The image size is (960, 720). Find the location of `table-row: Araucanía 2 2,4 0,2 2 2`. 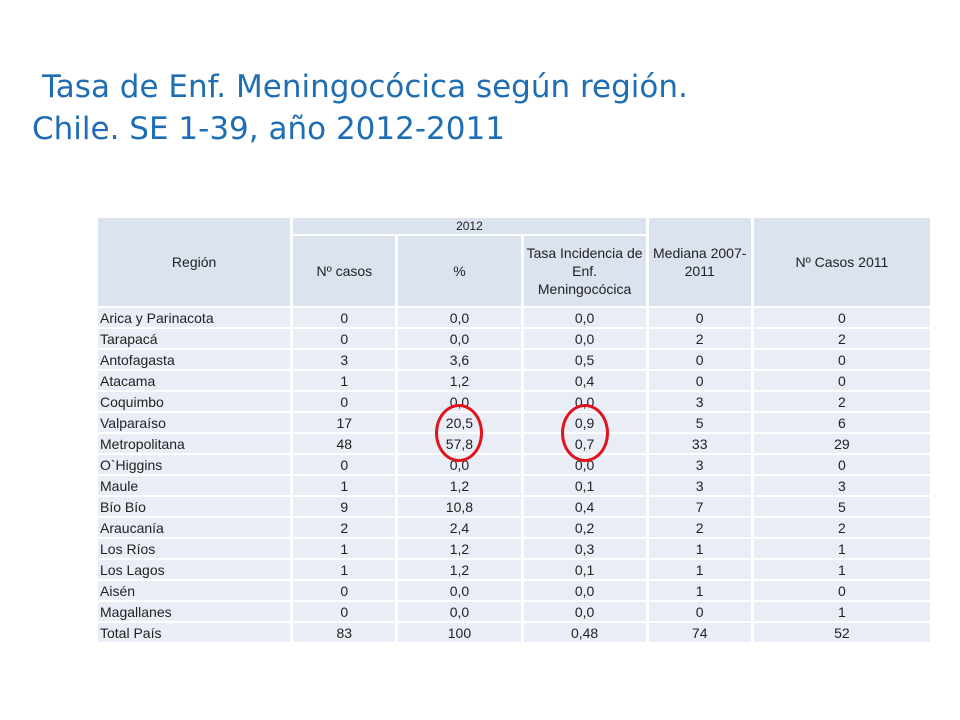

table-row: Araucanía 2 2,4 0,2 2 2 is located at coordinates (514, 527).